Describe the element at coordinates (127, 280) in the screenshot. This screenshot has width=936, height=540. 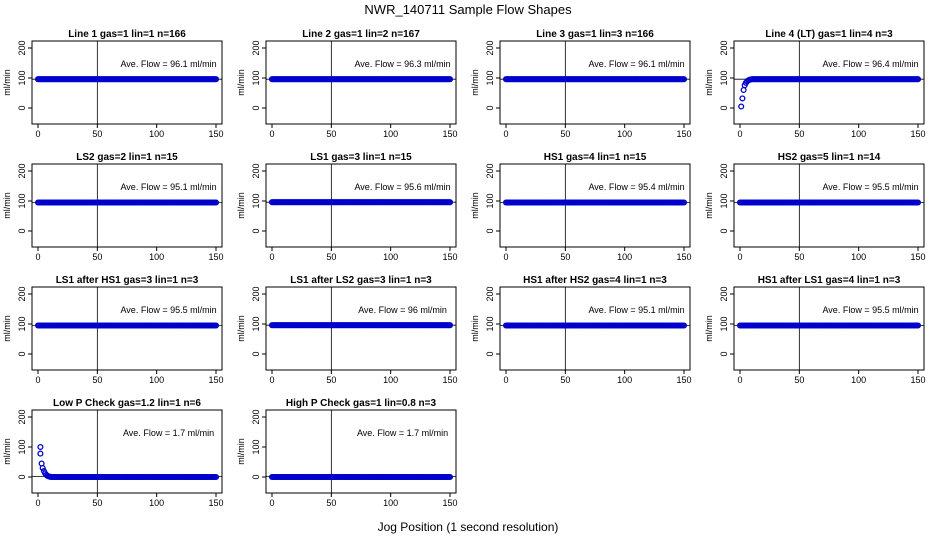
I see `panel-title: LS1 after HS1 gas=3 lin=1 n=3` at that location.